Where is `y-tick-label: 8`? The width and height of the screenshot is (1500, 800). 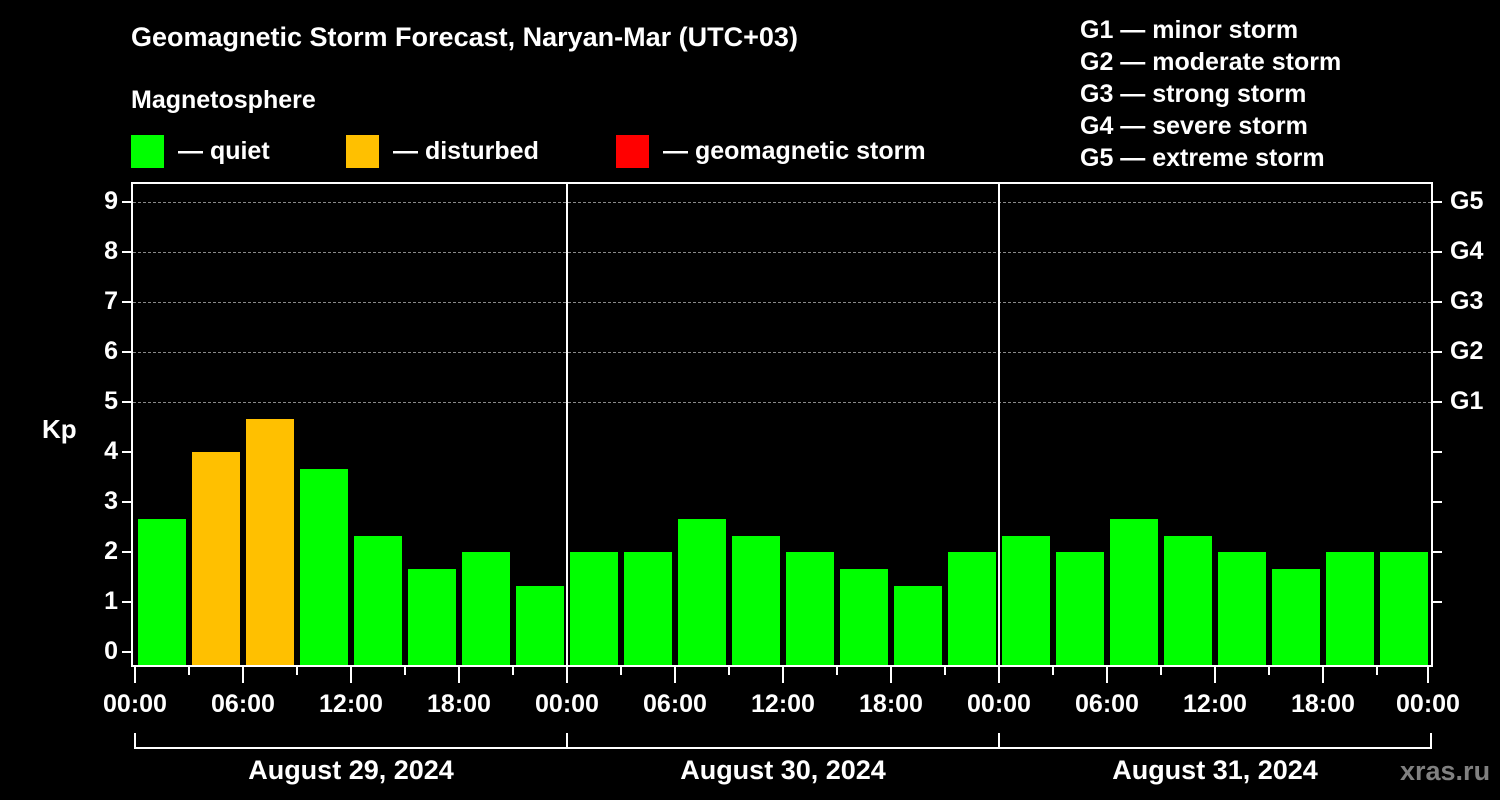
y-tick-label: 8 is located at coordinates (111, 251).